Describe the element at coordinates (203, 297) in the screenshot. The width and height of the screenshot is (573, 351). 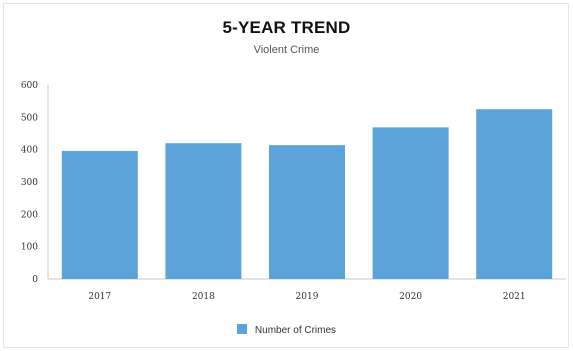
I see `x-tick-label: 2018` at that location.